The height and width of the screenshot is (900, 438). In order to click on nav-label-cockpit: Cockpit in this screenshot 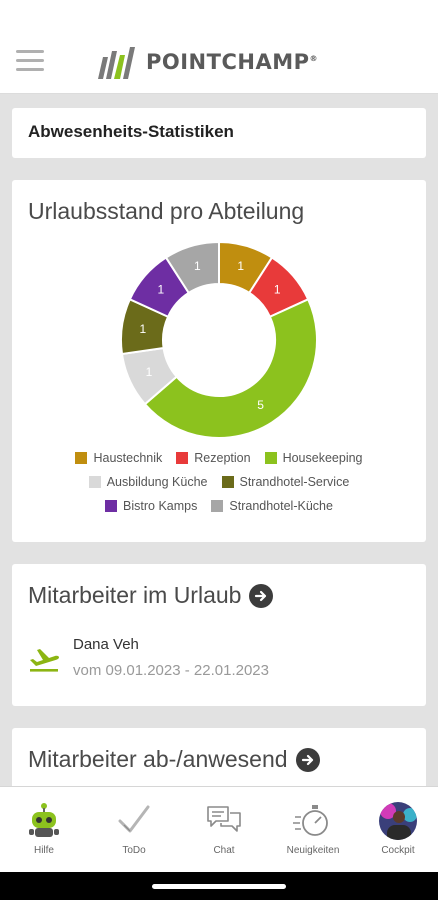, I will do `click(398, 850)`.